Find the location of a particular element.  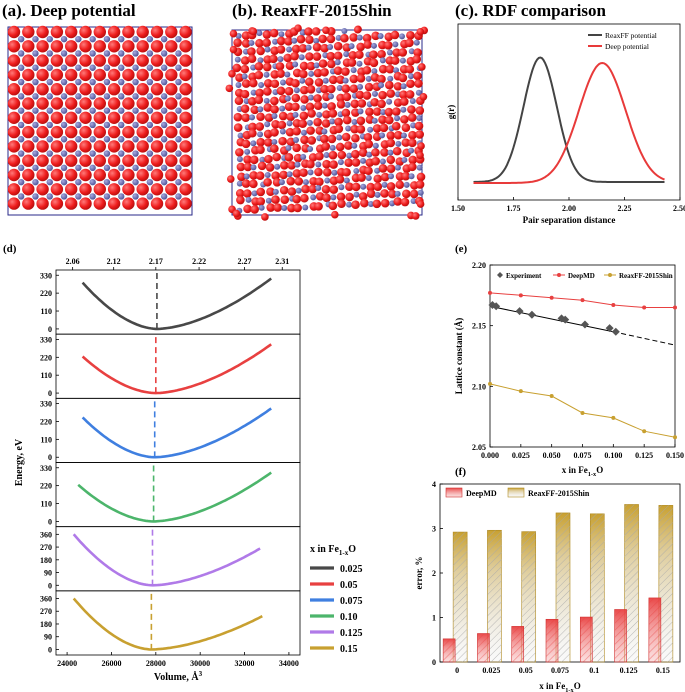

x-tick-label: 32000 is located at coordinates (245, 663).